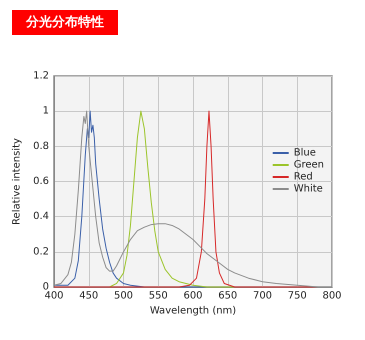 This screenshot has height=340, width=365. Describe the element at coordinates (193, 310) in the screenshot. I see `x-axis-title: Wavelength (nm)` at that location.